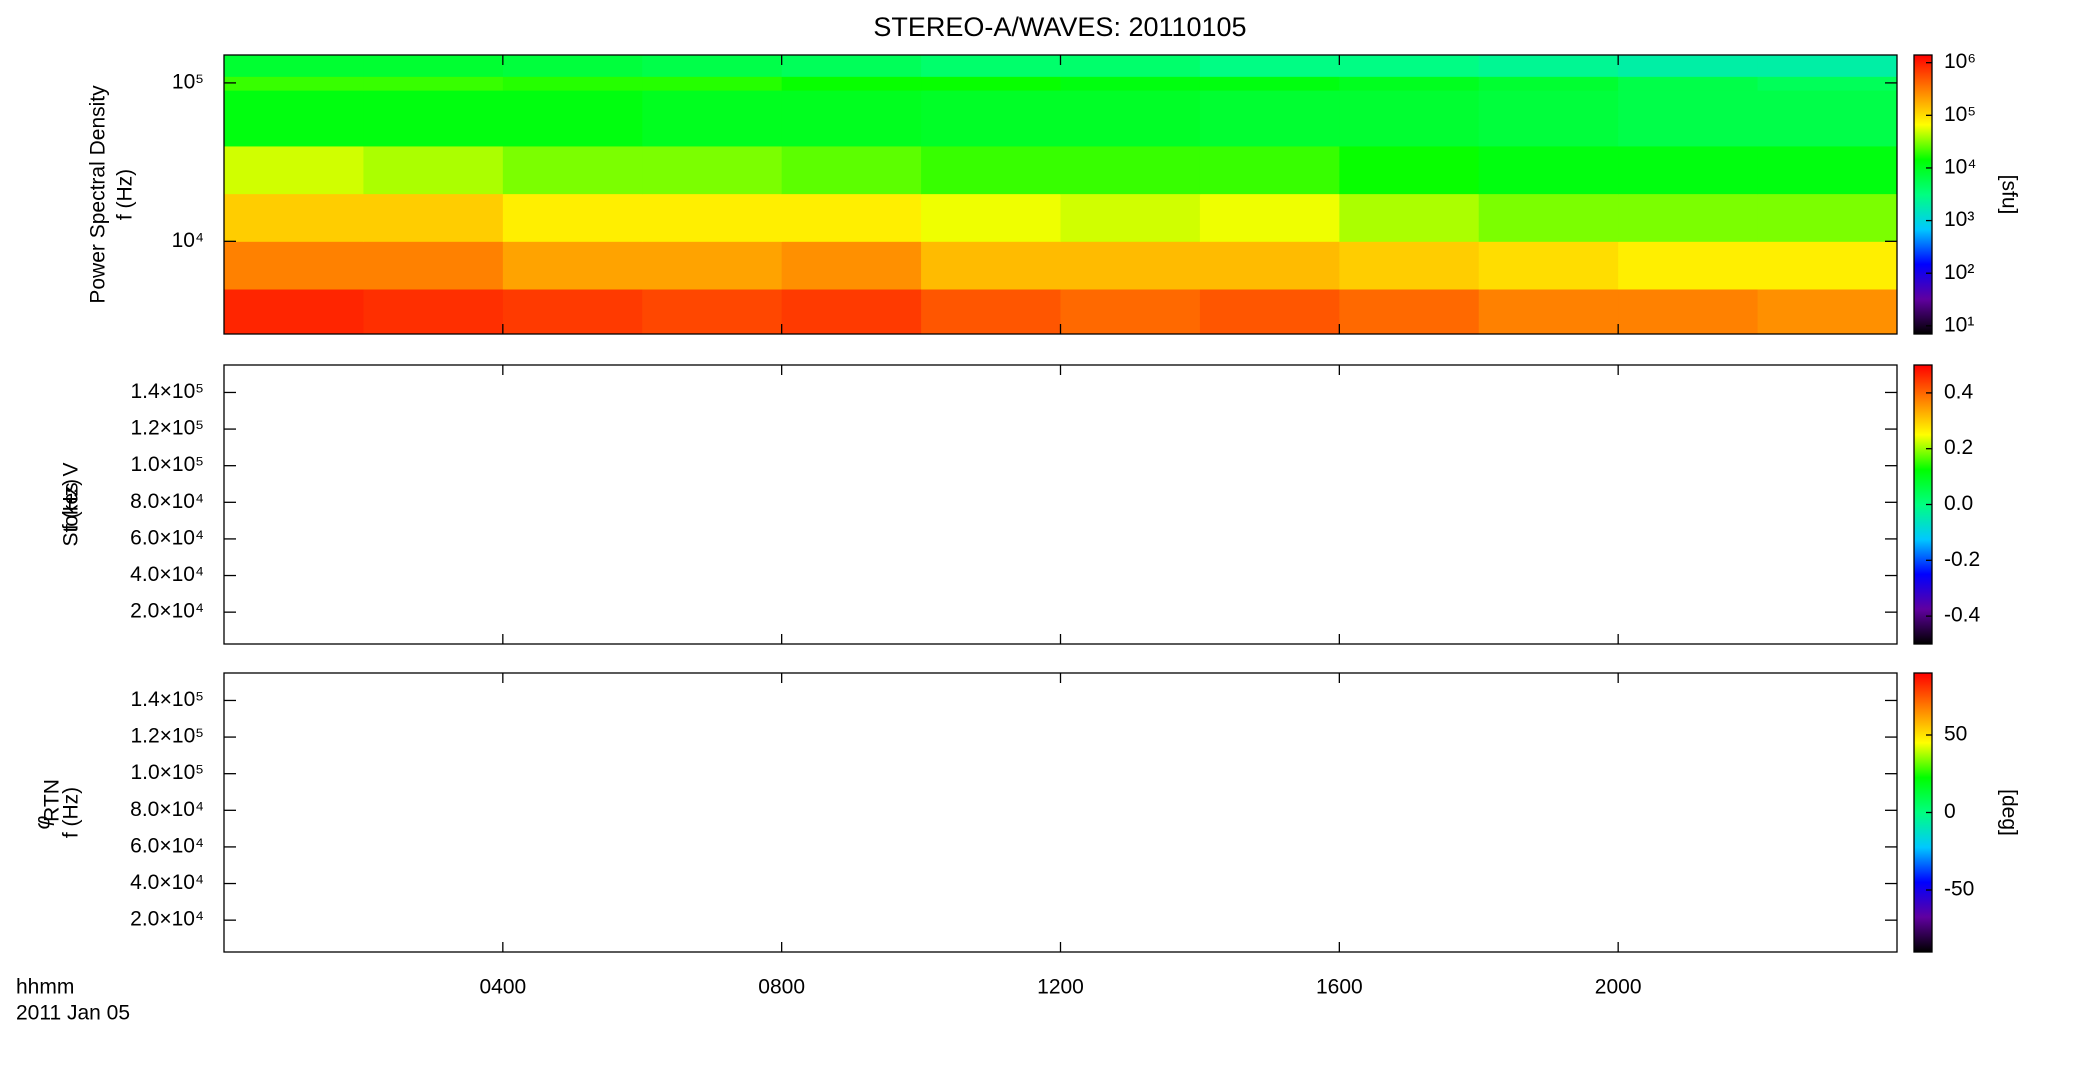 This screenshot has height=1080, width=2096. What do you see at coordinates (1958, 503) in the screenshot?
I see `colorbar-tick-label: 0.0` at bounding box center [1958, 503].